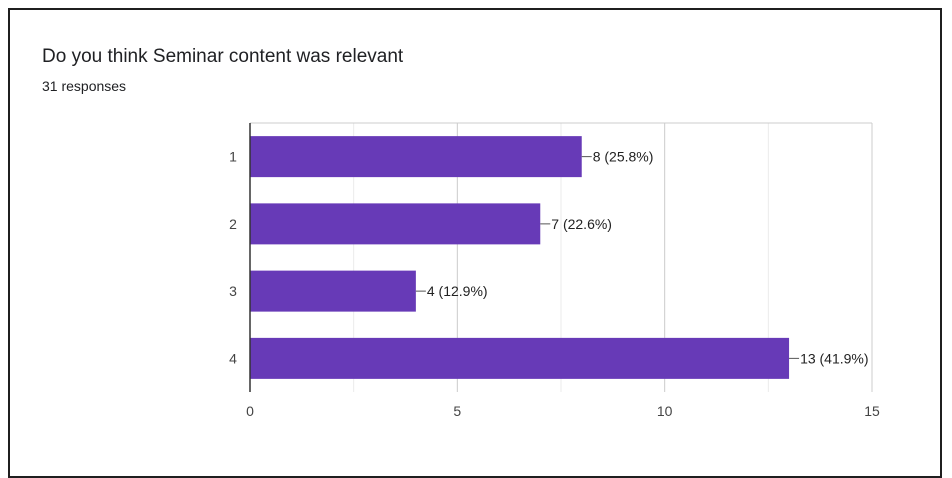 The height and width of the screenshot is (478, 952). What do you see at coordinates (233, 358) in the screenshot?
I see `category-label-4: 4` at bounding box center [233, 358].